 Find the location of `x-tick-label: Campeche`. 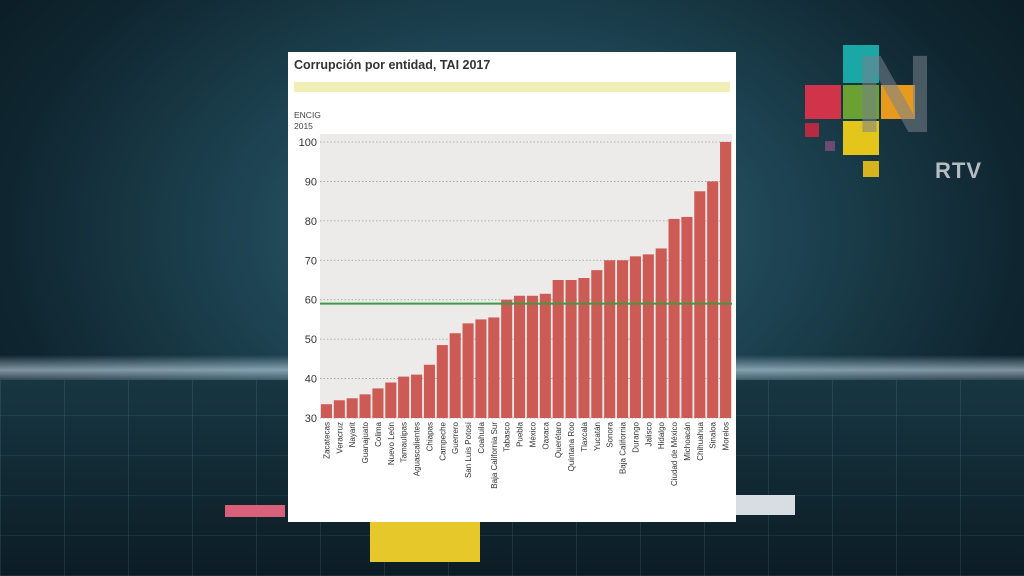

x-tick-label: Campeche is located at coordinates (442, 440).